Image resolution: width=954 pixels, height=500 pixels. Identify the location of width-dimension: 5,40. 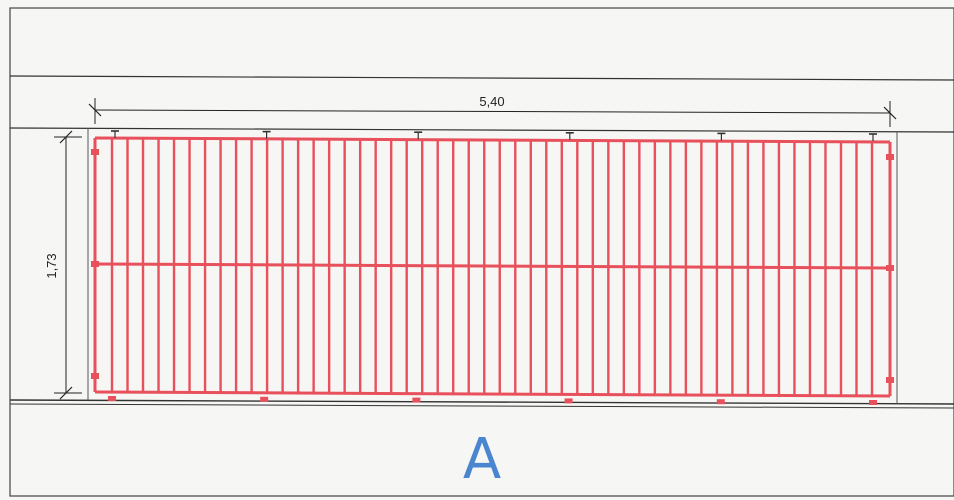
(492, 110).